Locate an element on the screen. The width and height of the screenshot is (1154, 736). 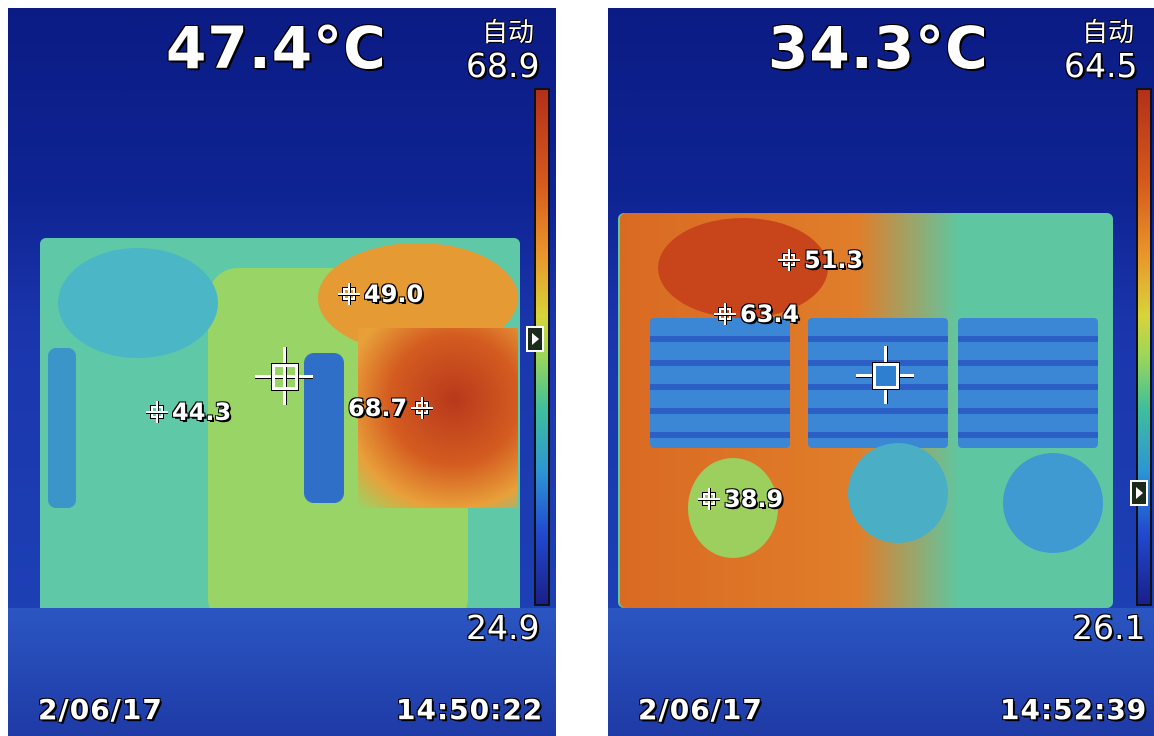
spot-marker-44: 44.3 is located at coordinates (188, 412).